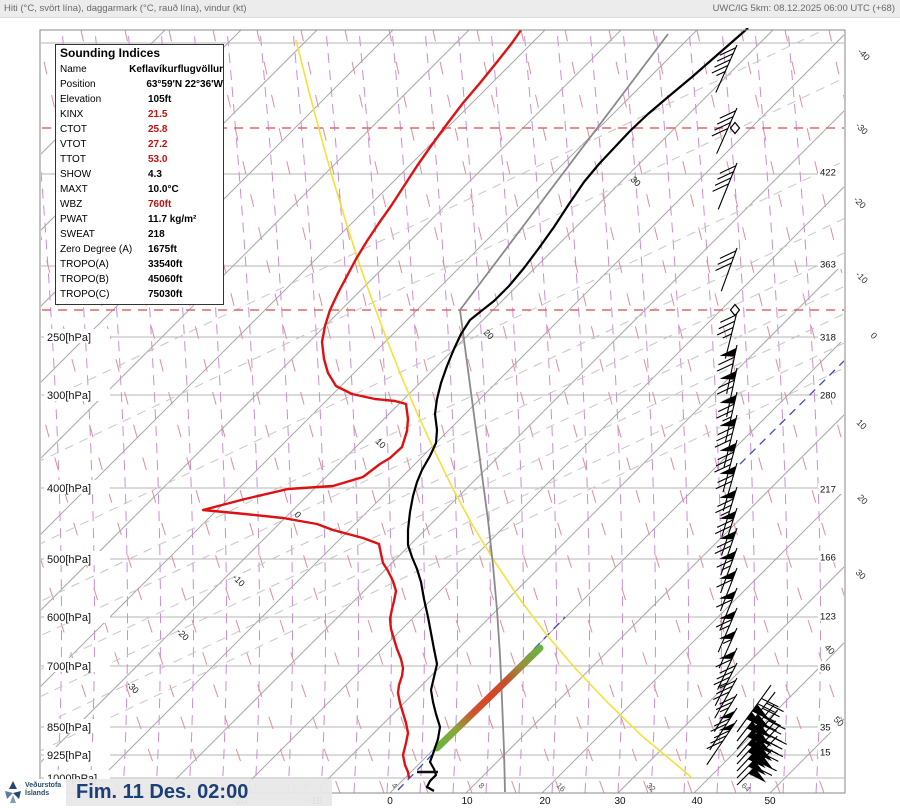  I want to click on temp-axis-tick-label: 30, so click(620, 801).